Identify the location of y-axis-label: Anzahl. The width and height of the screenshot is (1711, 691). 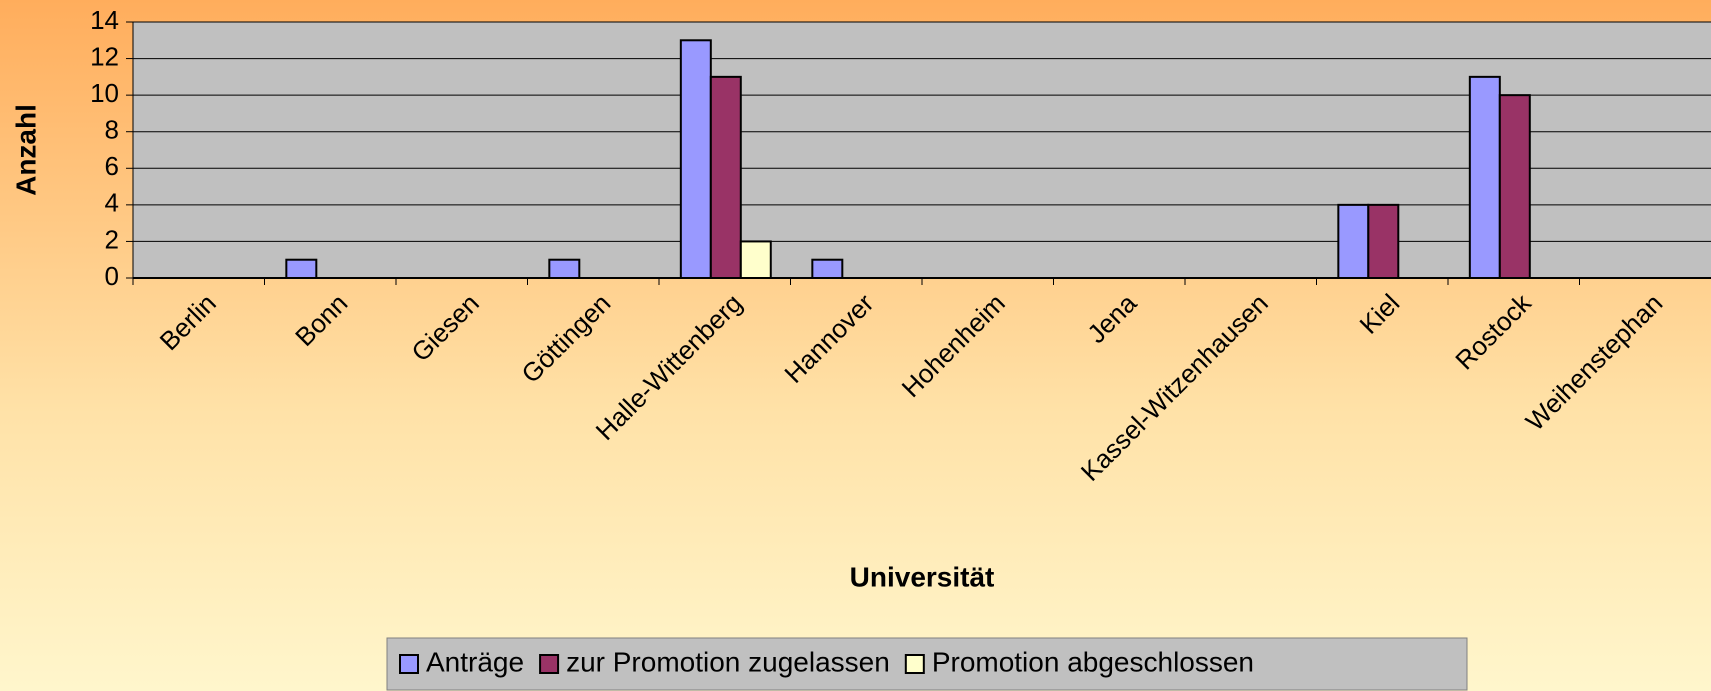
(25, 150).